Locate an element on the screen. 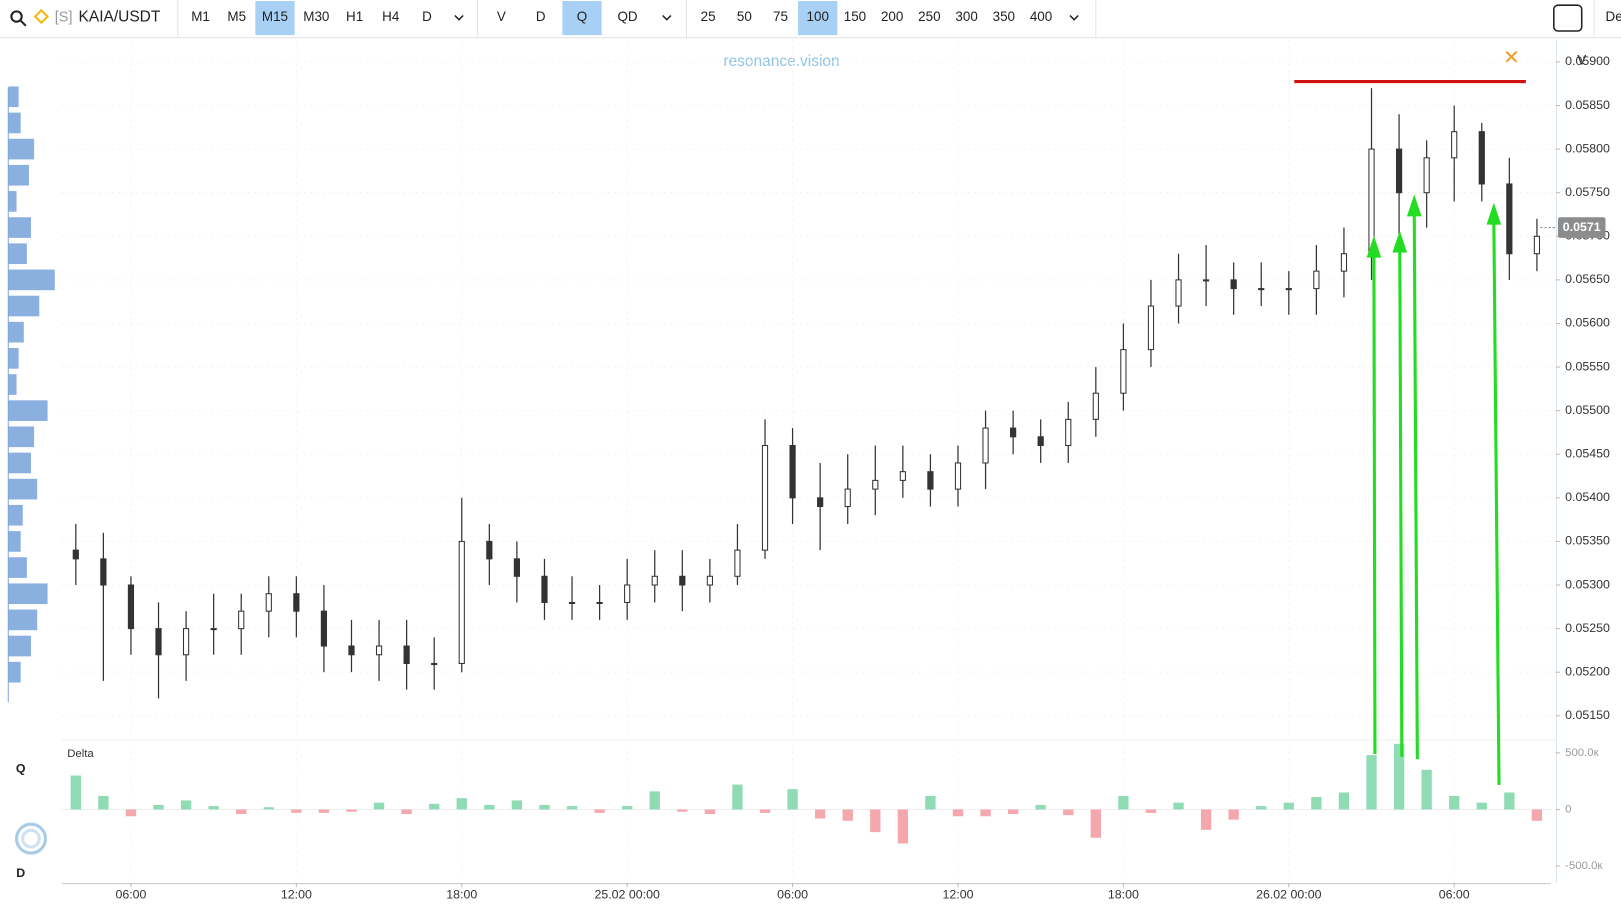 Image resolution: width=1621 pixels, height=913 pixels. toolbar-button: 400 is located at coordinates (1041, 16).